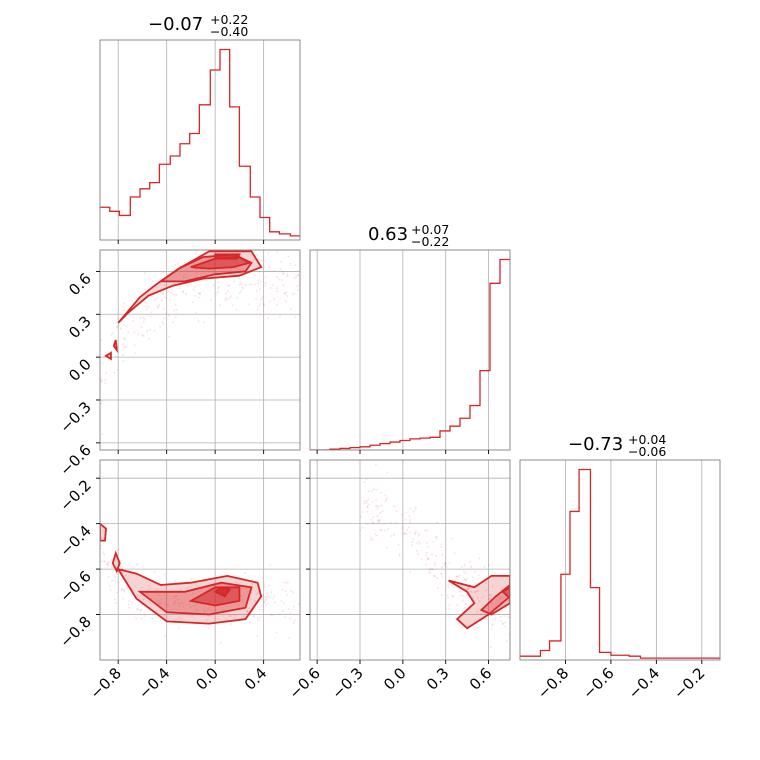  What do you see at coordinates (256, 679) in the screenshot?
I see `x-tick-label: 0.4` at bounding box center [256, 679].